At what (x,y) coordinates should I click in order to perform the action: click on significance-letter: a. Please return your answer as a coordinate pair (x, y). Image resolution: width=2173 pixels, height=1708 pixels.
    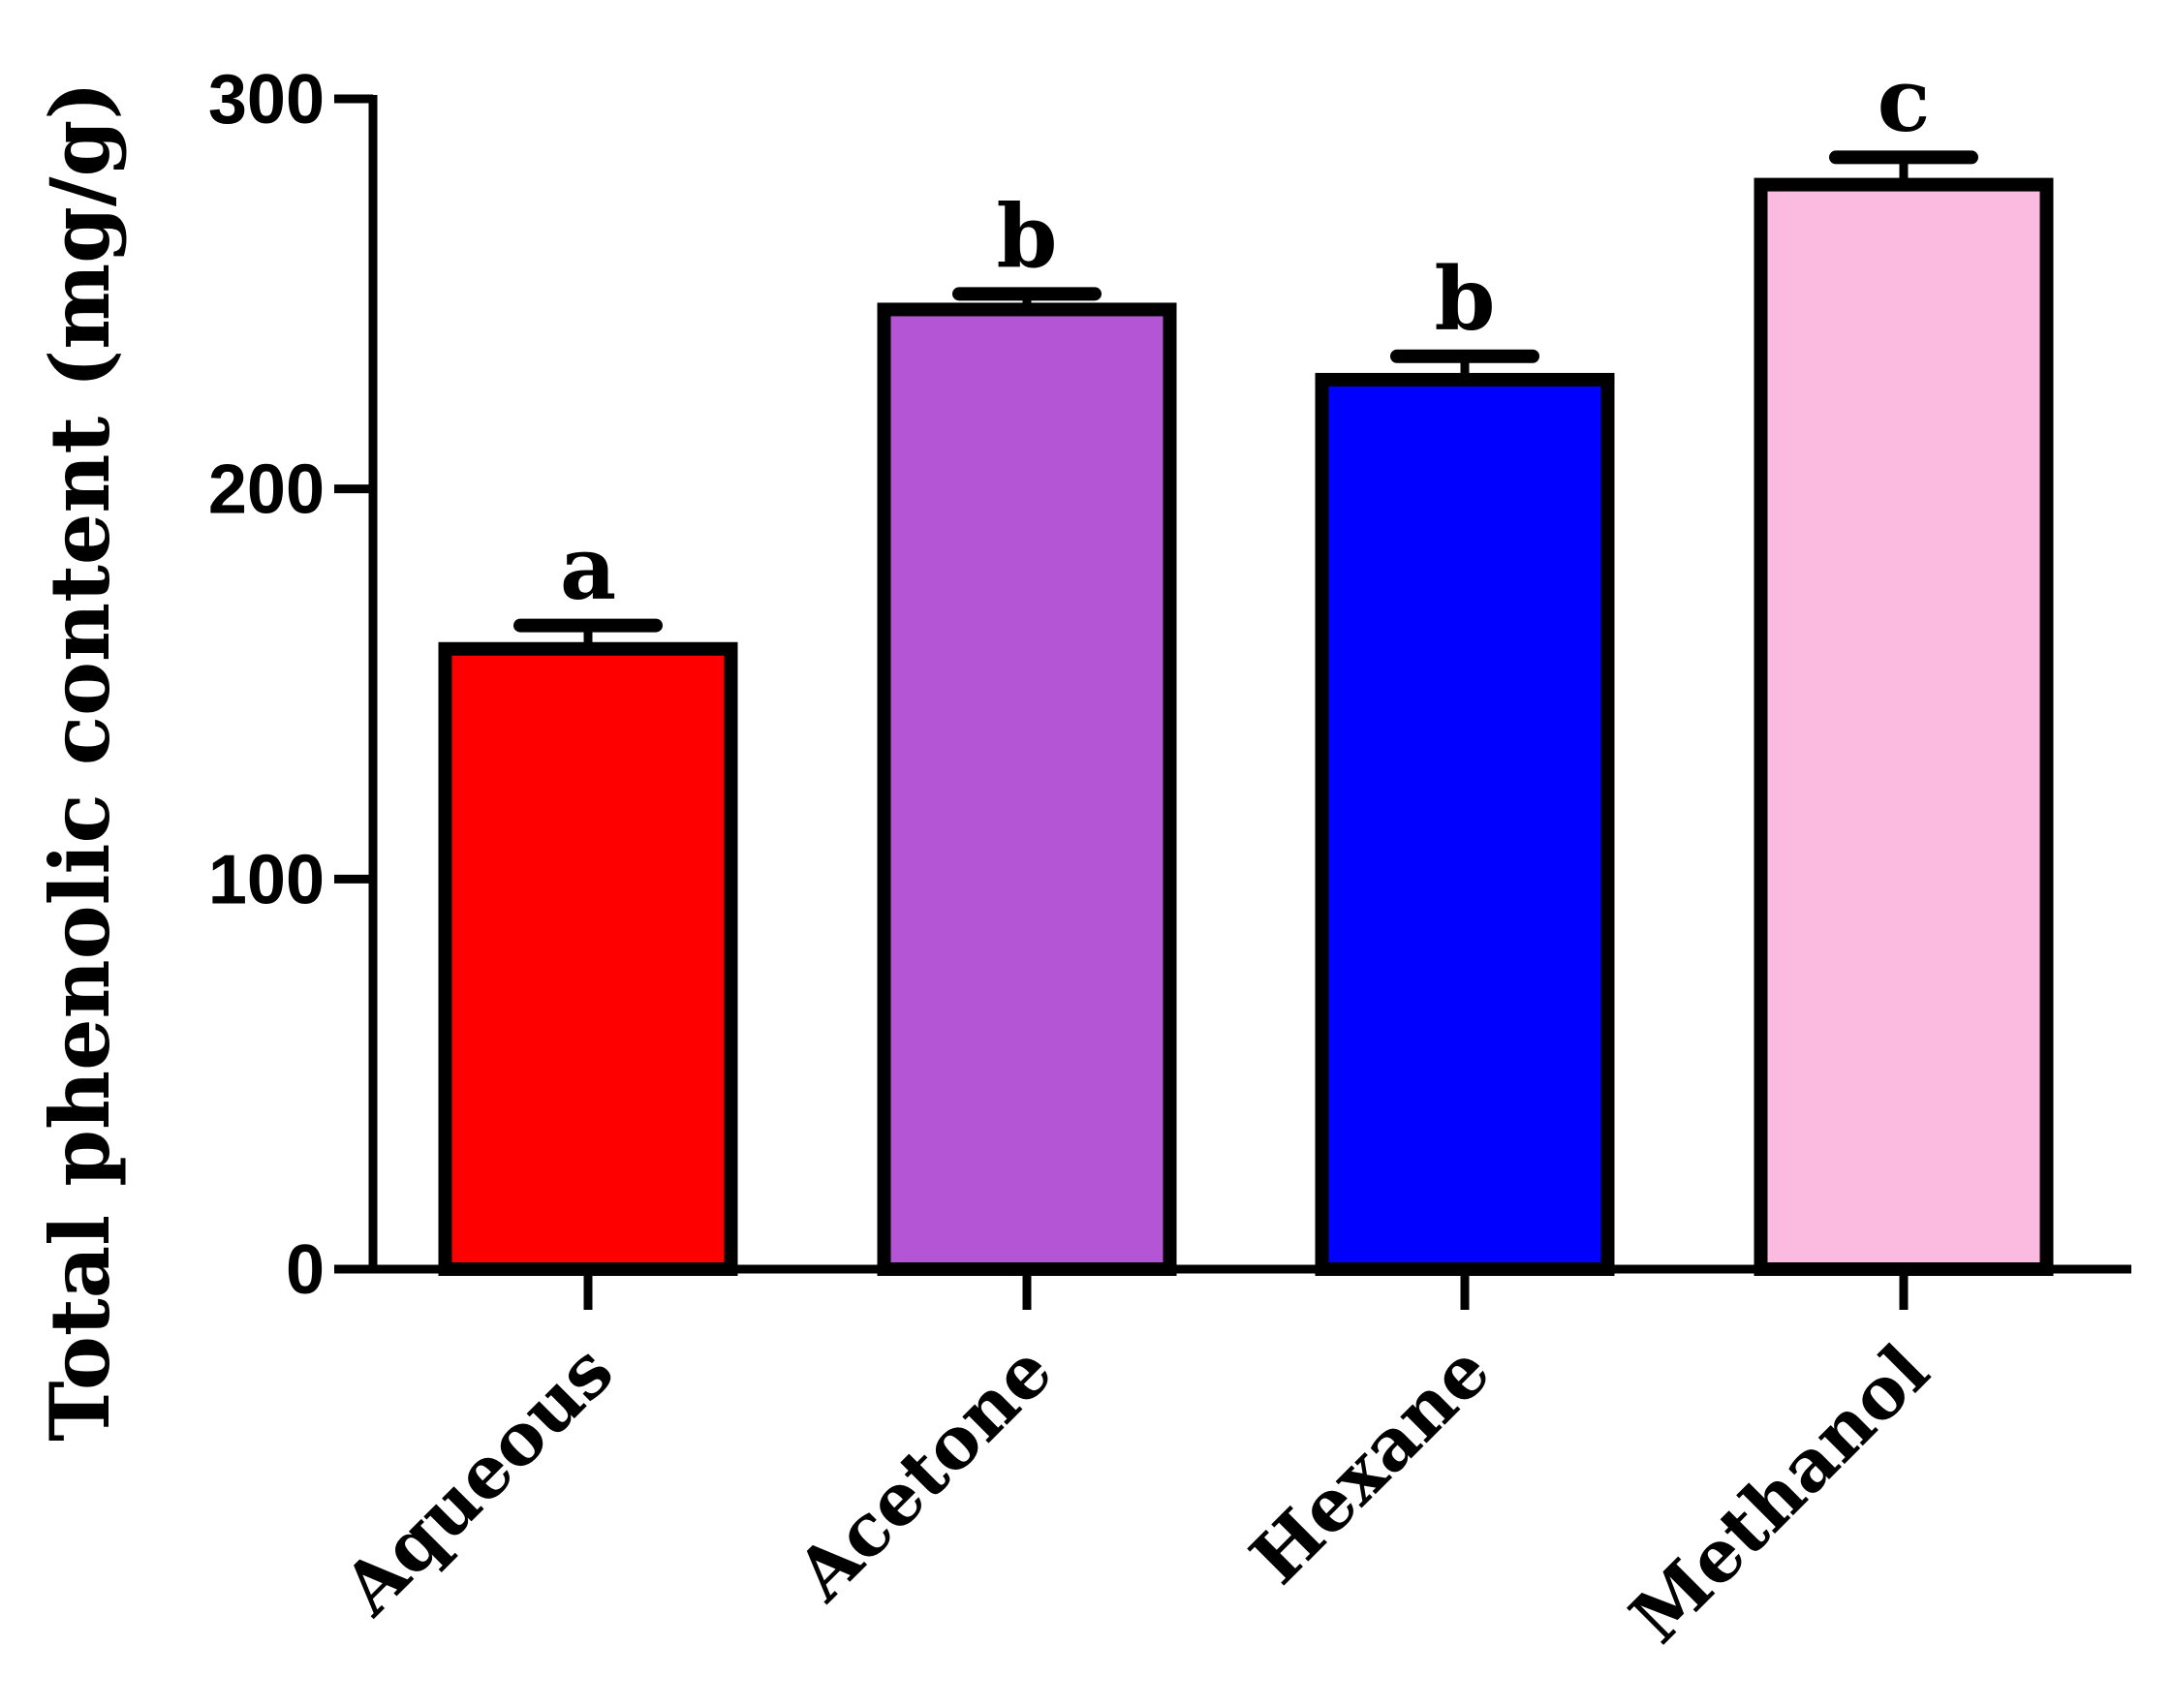
    Looking at the image, I should click on (588, 568).